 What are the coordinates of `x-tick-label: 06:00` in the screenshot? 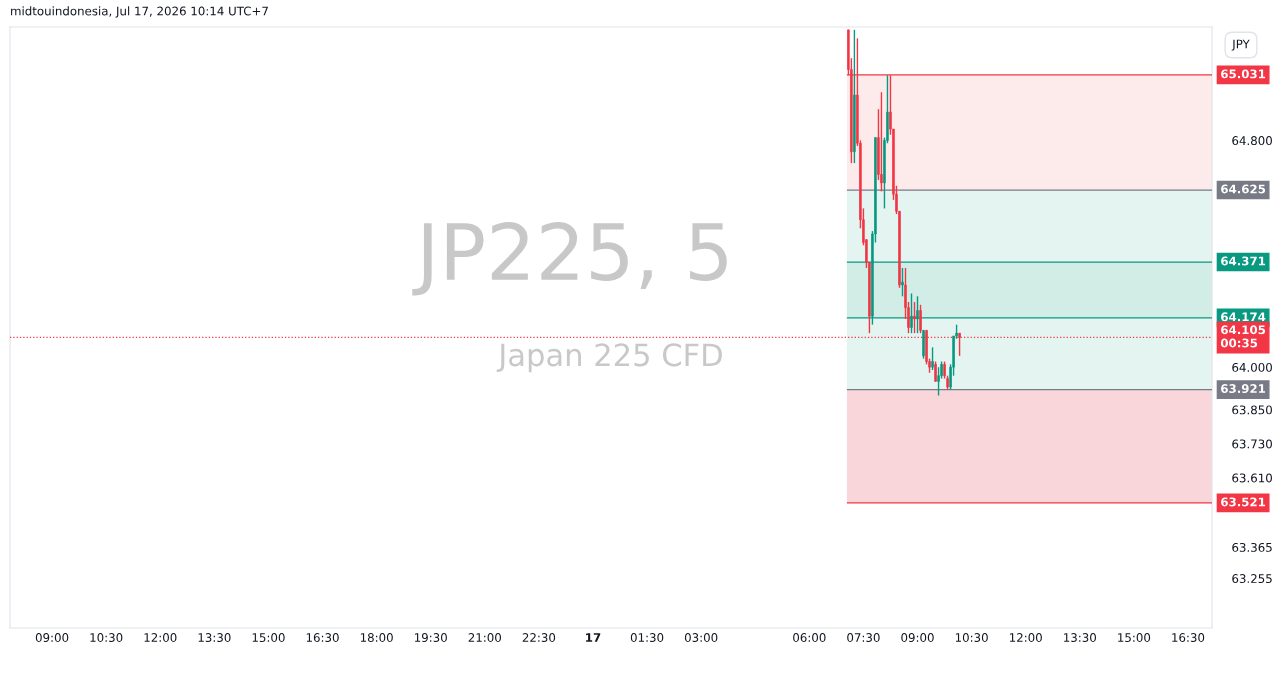 It's located at (809, 637).